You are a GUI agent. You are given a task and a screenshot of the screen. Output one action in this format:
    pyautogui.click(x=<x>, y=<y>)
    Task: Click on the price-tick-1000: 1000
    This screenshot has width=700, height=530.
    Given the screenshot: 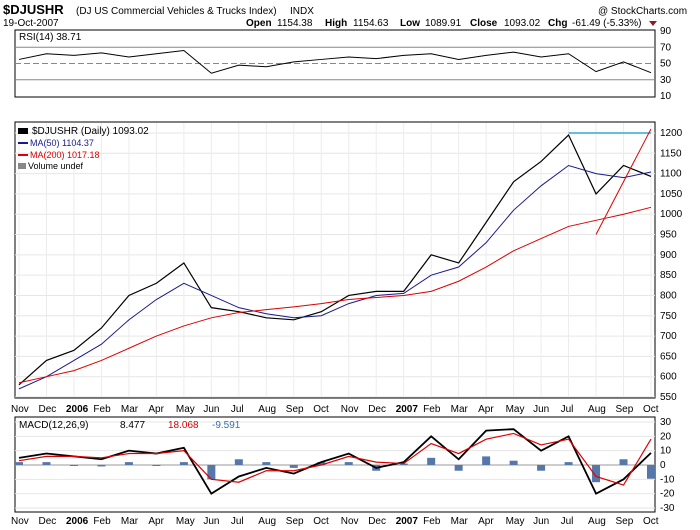 What is the action you would take?
    pyautogui.click(x=671, y=214)
    